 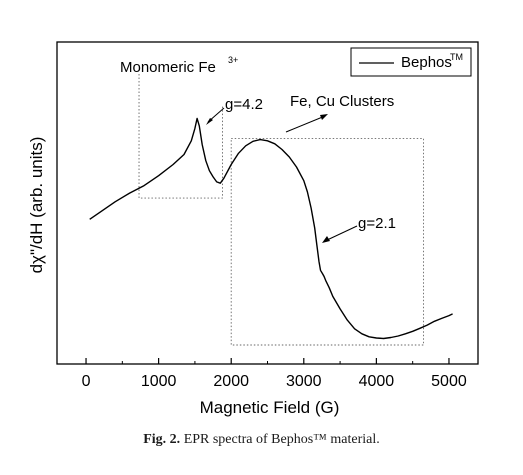 What do you see at coordinates (377, 223) in the screenshot?
I see `g21-label: g=2.1` at bounding box center [377, 223].